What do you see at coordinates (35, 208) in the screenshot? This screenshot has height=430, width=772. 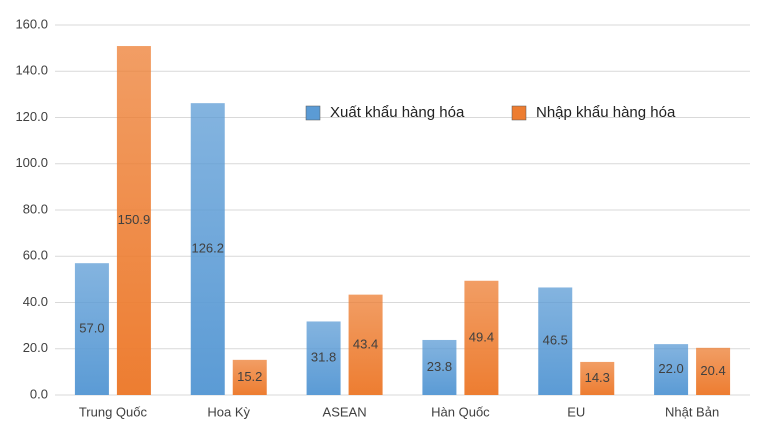 I see `y-tick-label: 80.0` at bounding box center [35, 208].